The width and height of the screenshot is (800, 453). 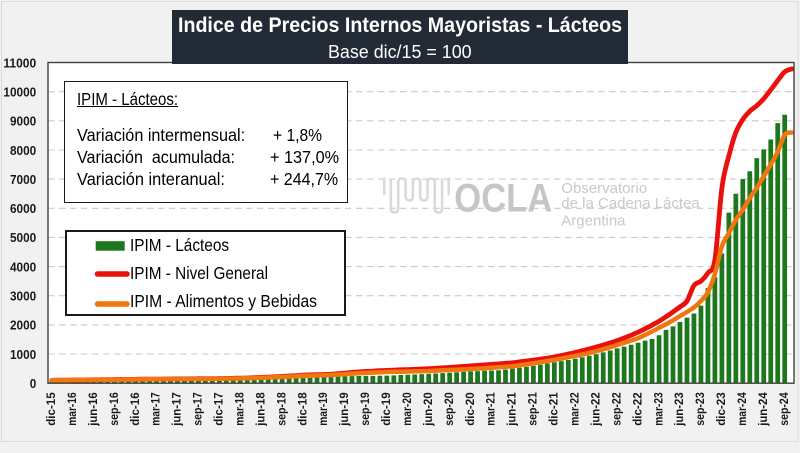 What do you see at coordinates (366, 409) in the screenshot?
I see `svg-text: sep-19` at bounding box center [366, 409].